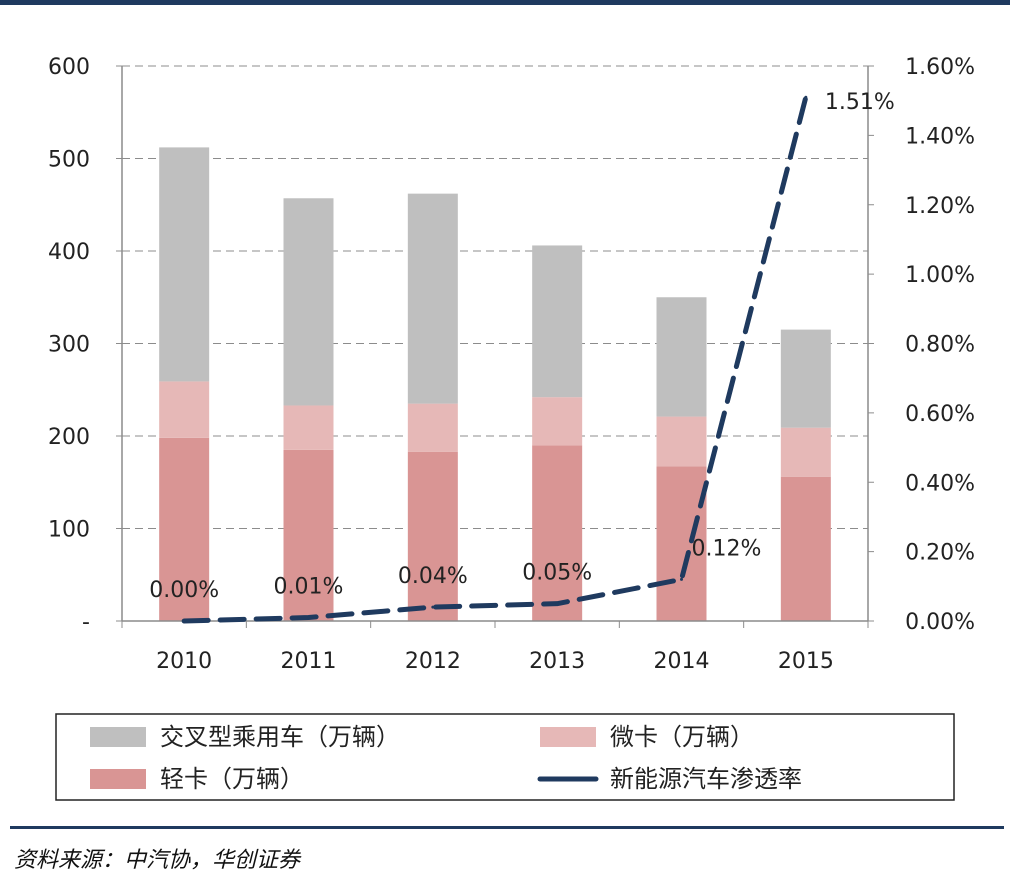 Image resolution: width=1024 pixels, height=874 pixels. I want to click on y-right-tick-label: 1.40%, so click(940, 136).